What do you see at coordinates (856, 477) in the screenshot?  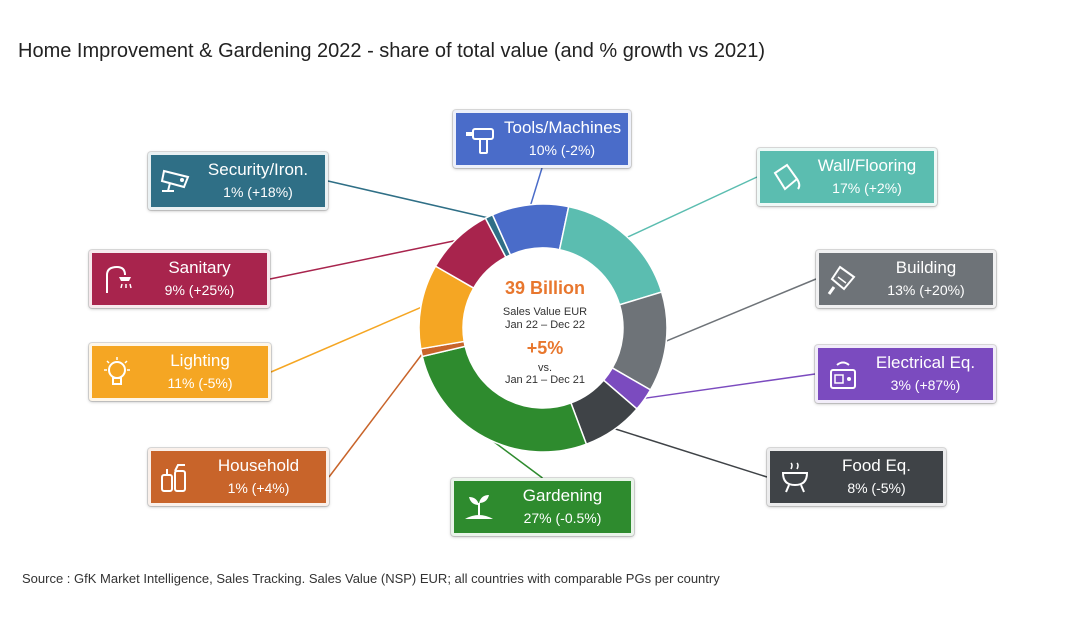 I see `label-food-eq: Food Eq. 8% (-5%)` at bounding box center [856, 477].